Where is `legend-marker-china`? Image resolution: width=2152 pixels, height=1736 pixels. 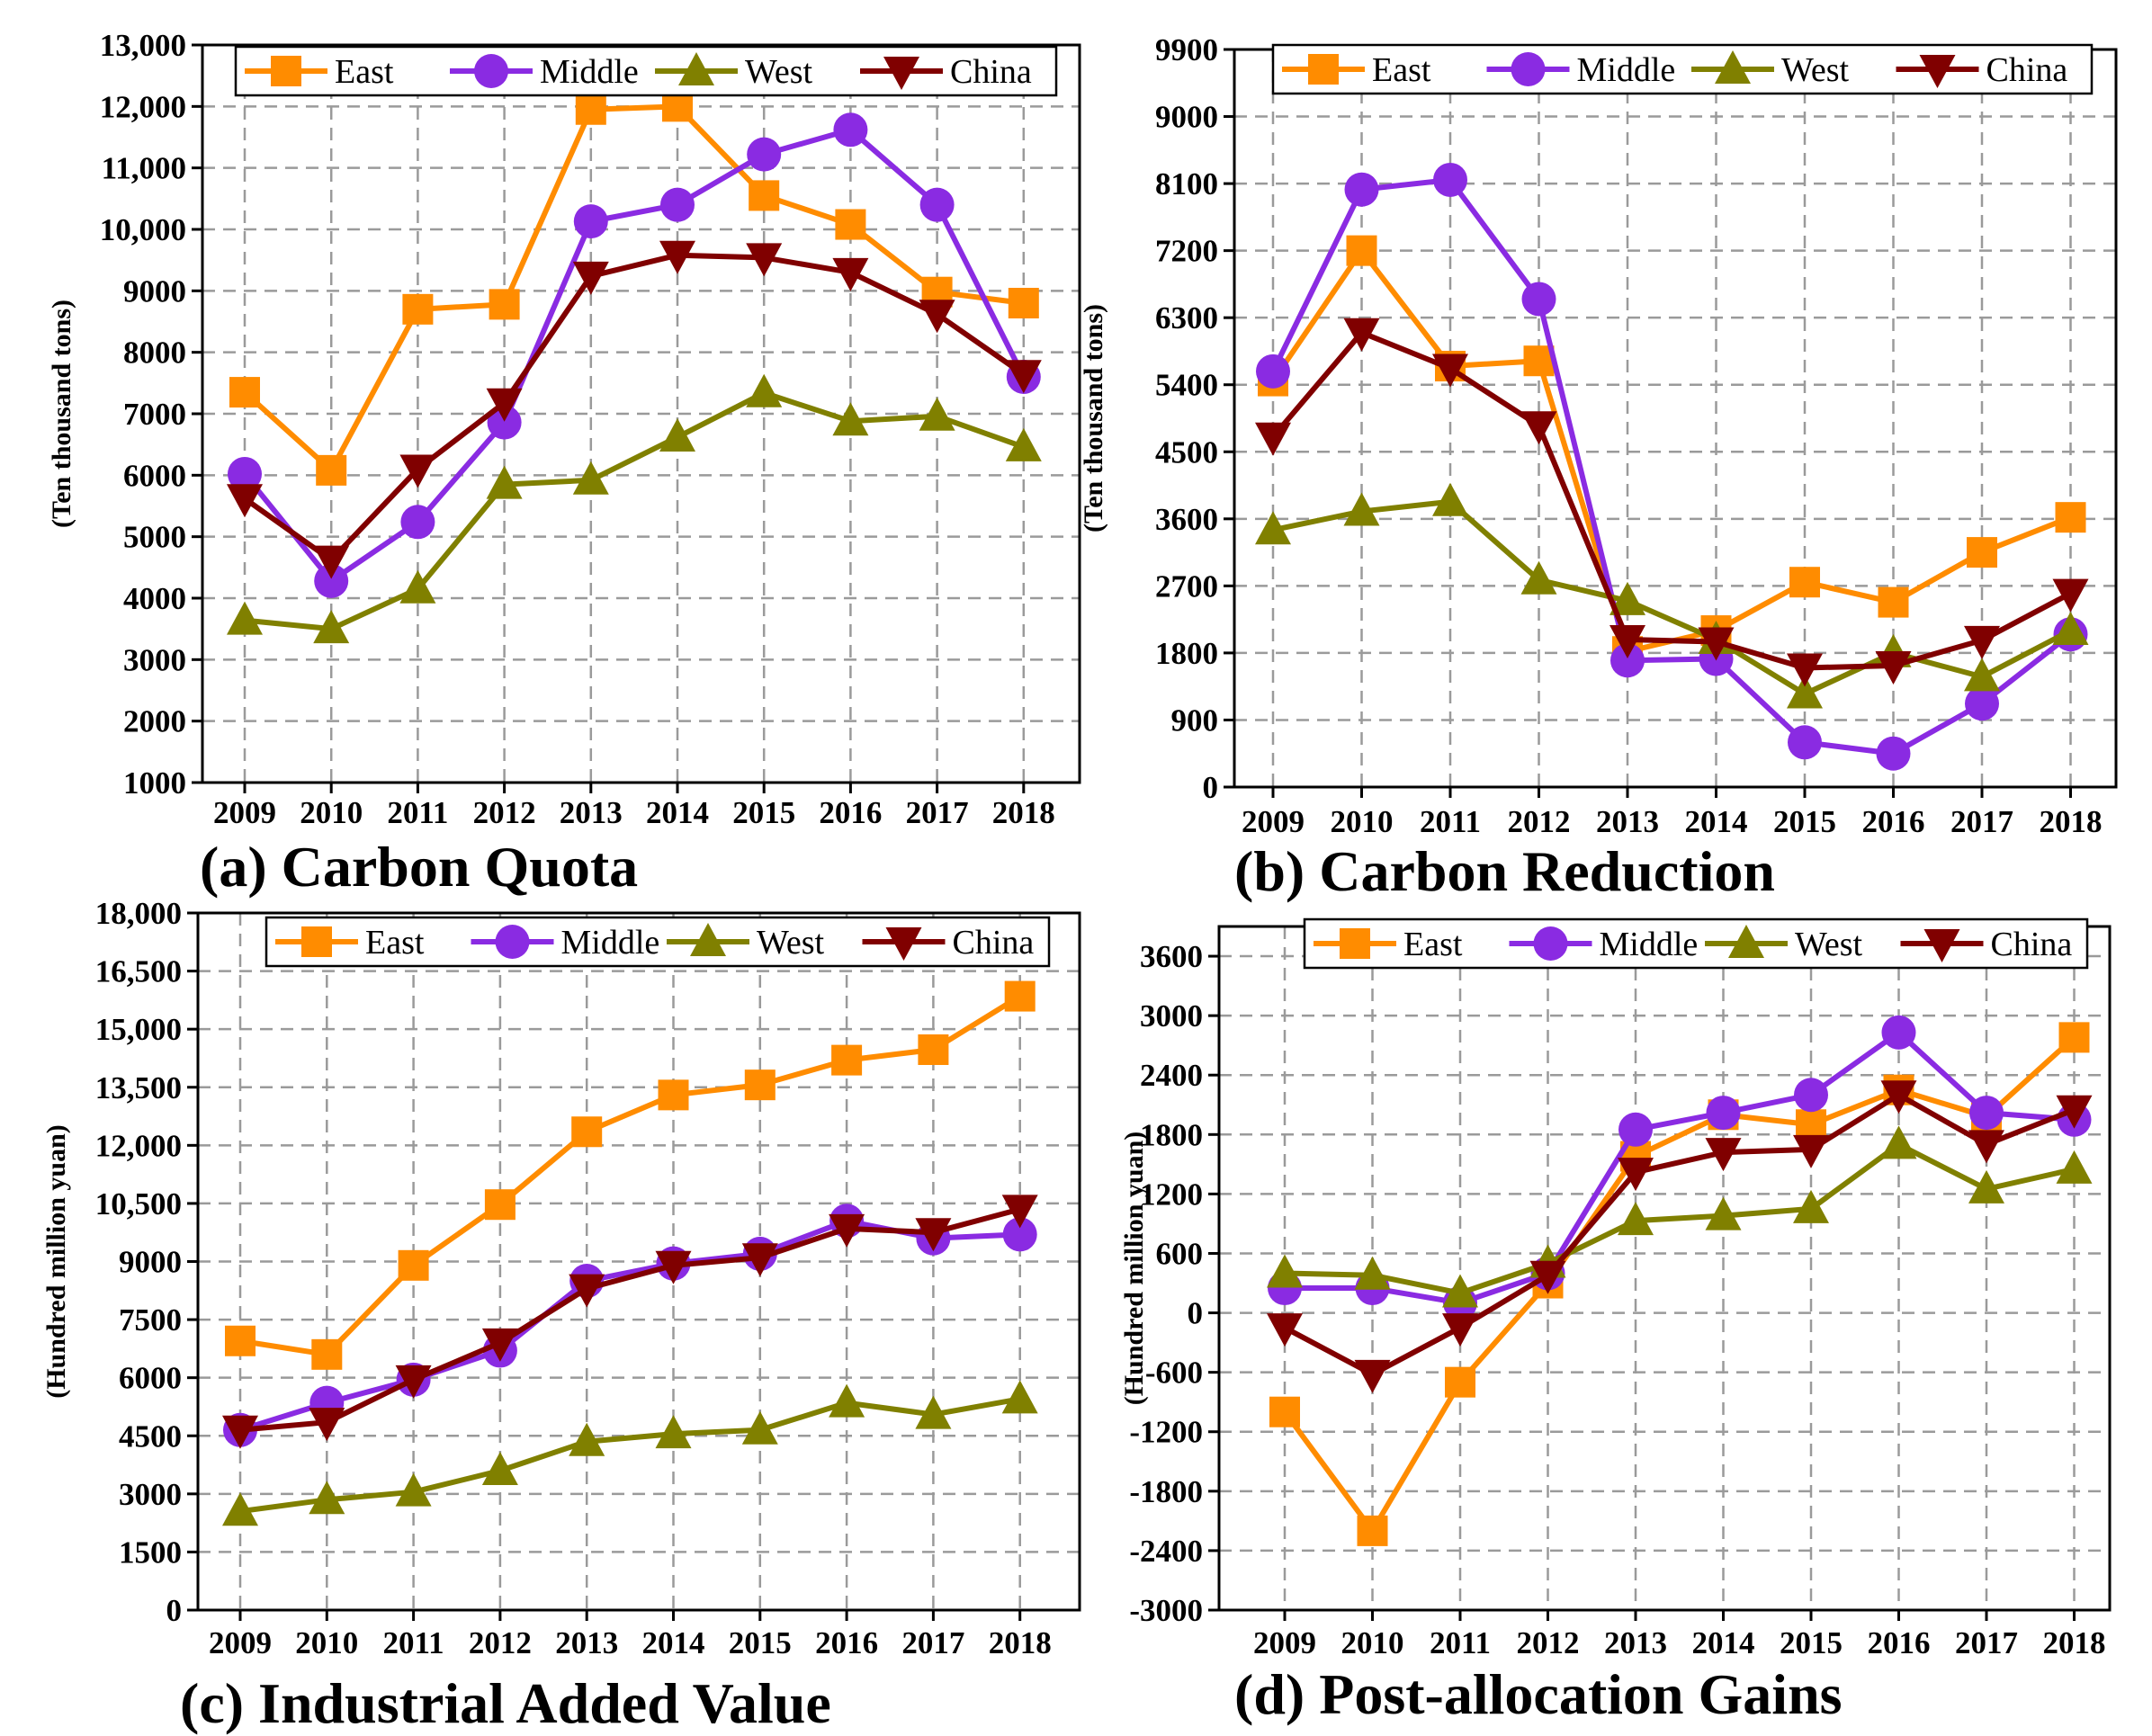 legend-marker-china is located at coordinates (1937, 71).